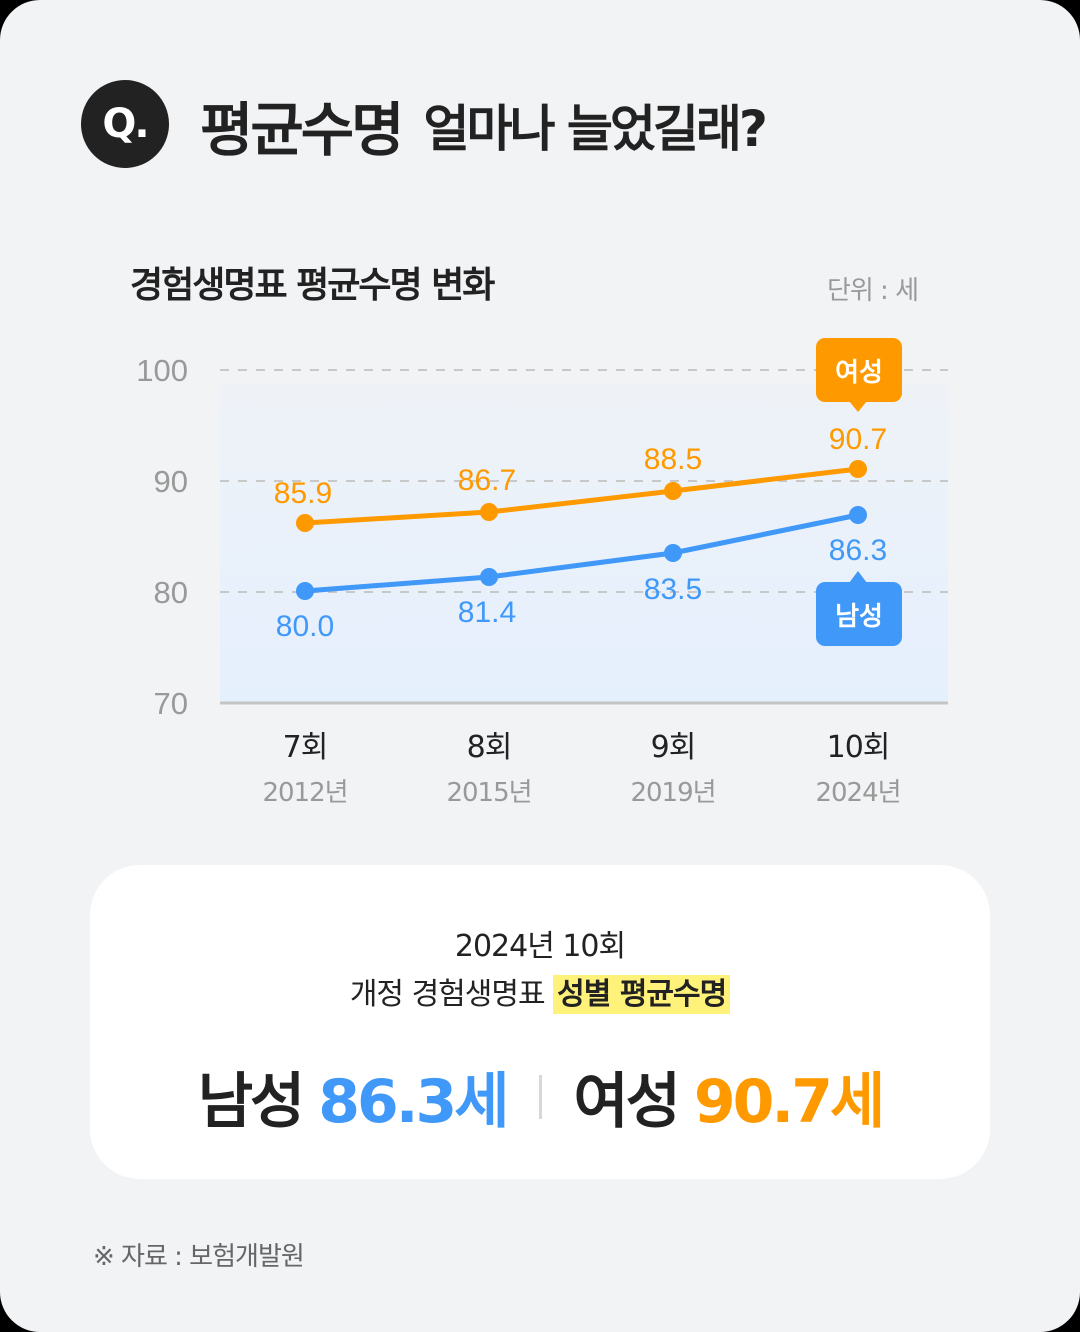 Image resolution: width=1080 pixels, height=1332 pixels. I want to click on summary-subtitle: 2024년 10회, so click(540, 946).